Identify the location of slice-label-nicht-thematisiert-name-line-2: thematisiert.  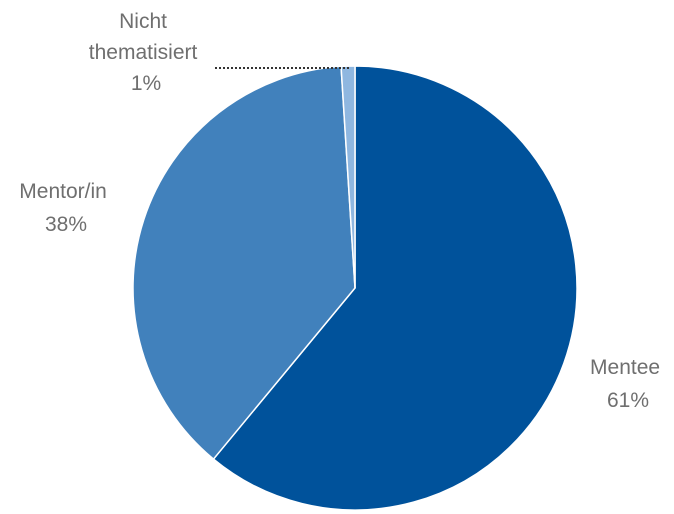
(143, 52).